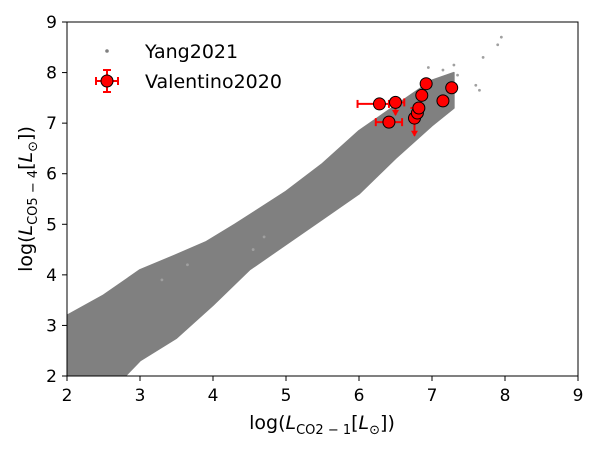 The image size is (600, 450). I want to click on x-tick-label: 3, so click(140, 396).